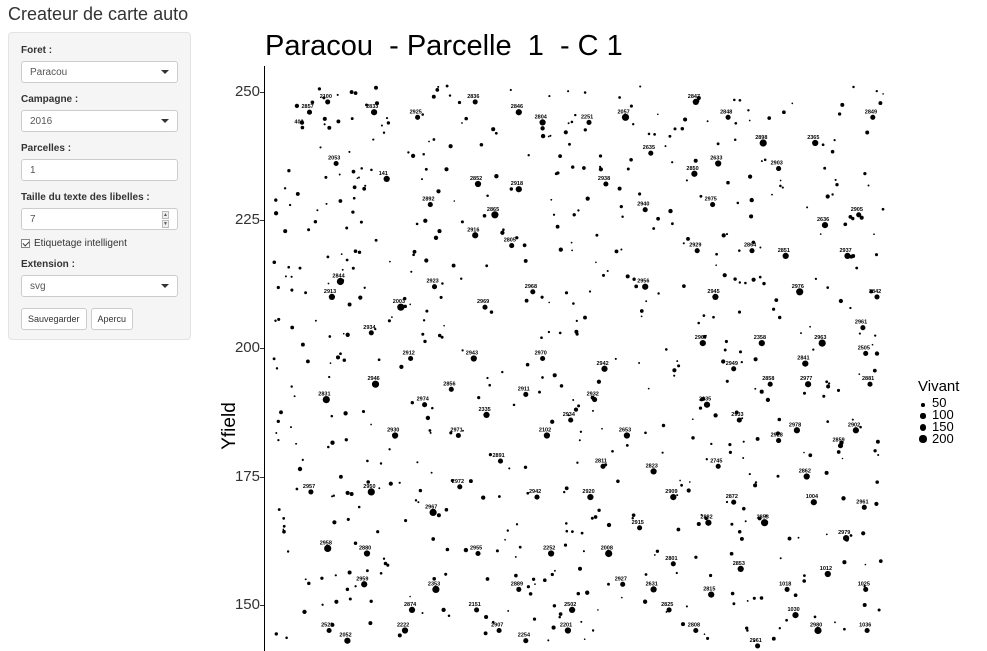 This screenshot has height=651, width=987. Describe the element at coordinates (112, 319) in the screenshot. I see `preview-button: Apercu` at that location.